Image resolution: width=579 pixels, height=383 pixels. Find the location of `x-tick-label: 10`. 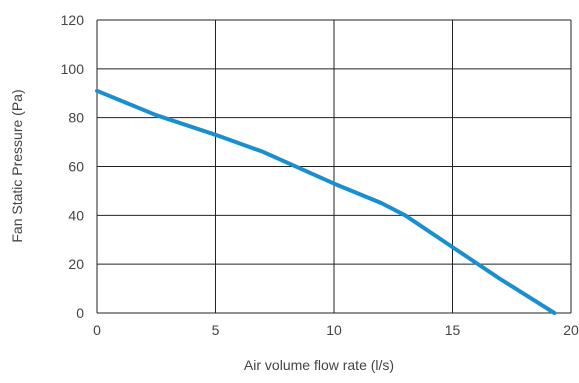

x-tick-label: 10 is located at coordinates (334, 330).